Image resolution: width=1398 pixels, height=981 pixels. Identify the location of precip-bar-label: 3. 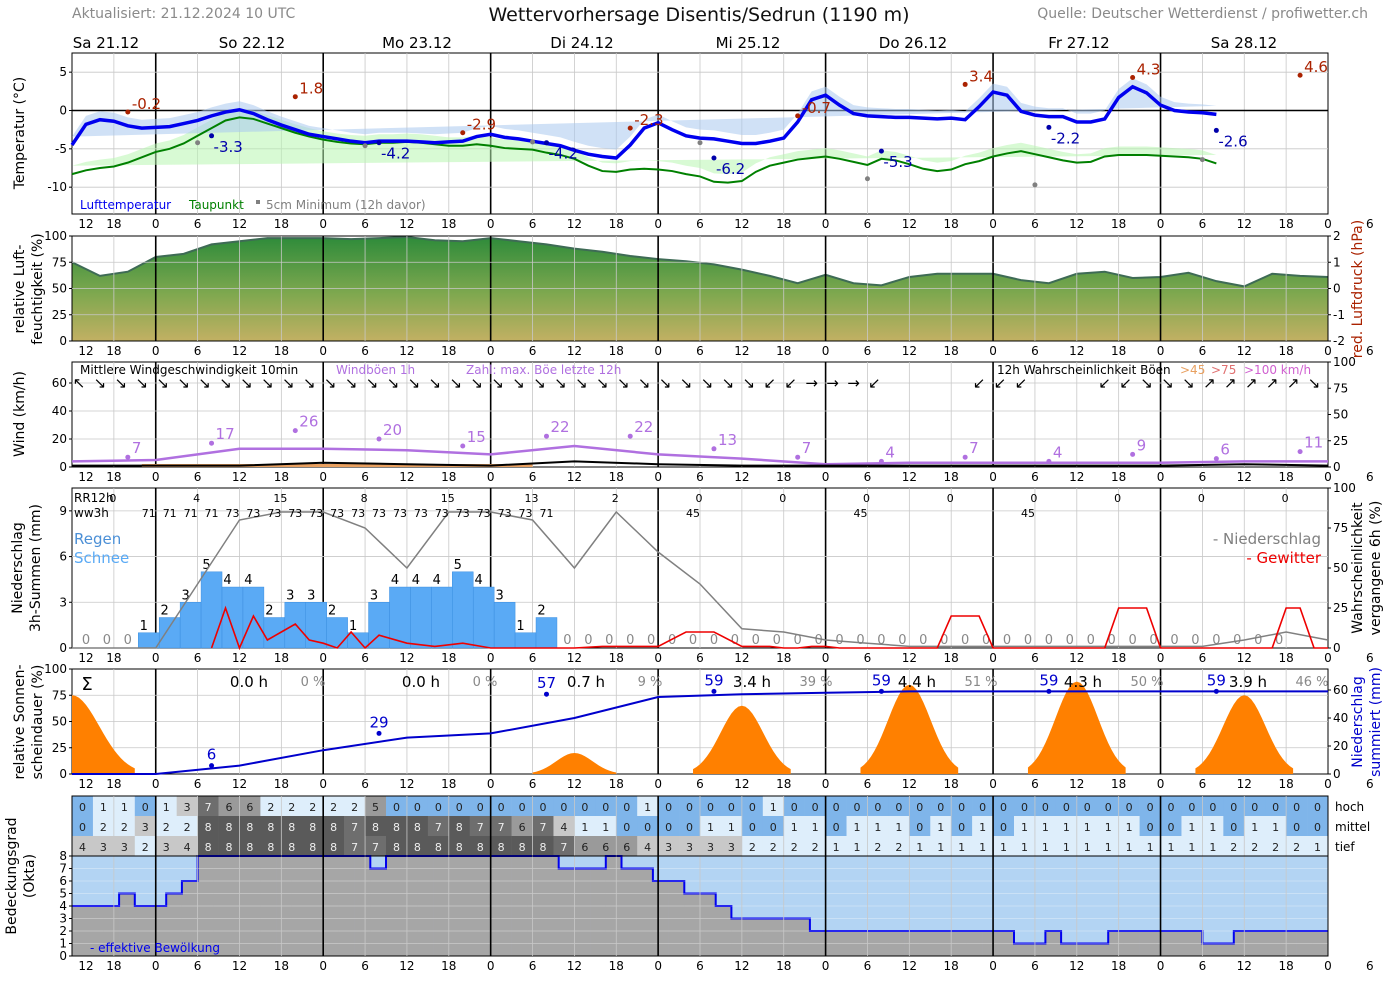
(185, 595).